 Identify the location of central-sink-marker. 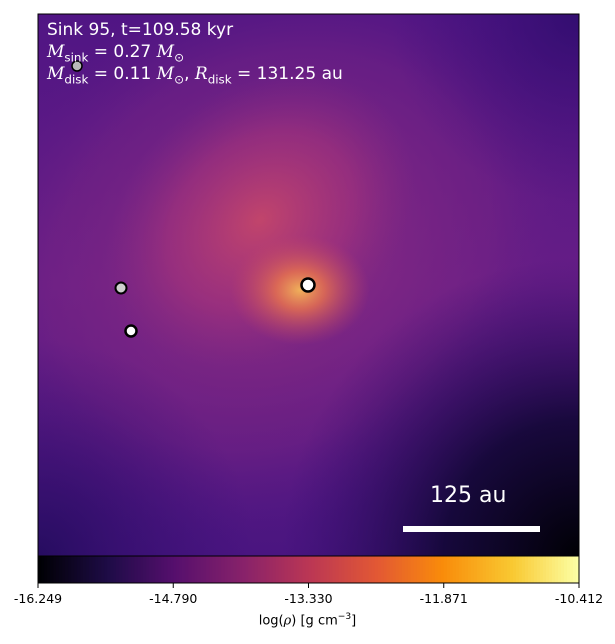
(308, 285).